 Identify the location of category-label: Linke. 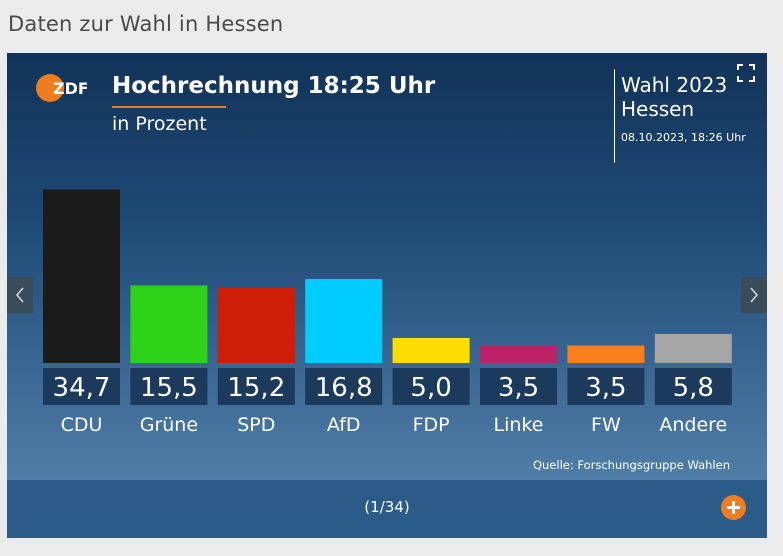
(519, 425).